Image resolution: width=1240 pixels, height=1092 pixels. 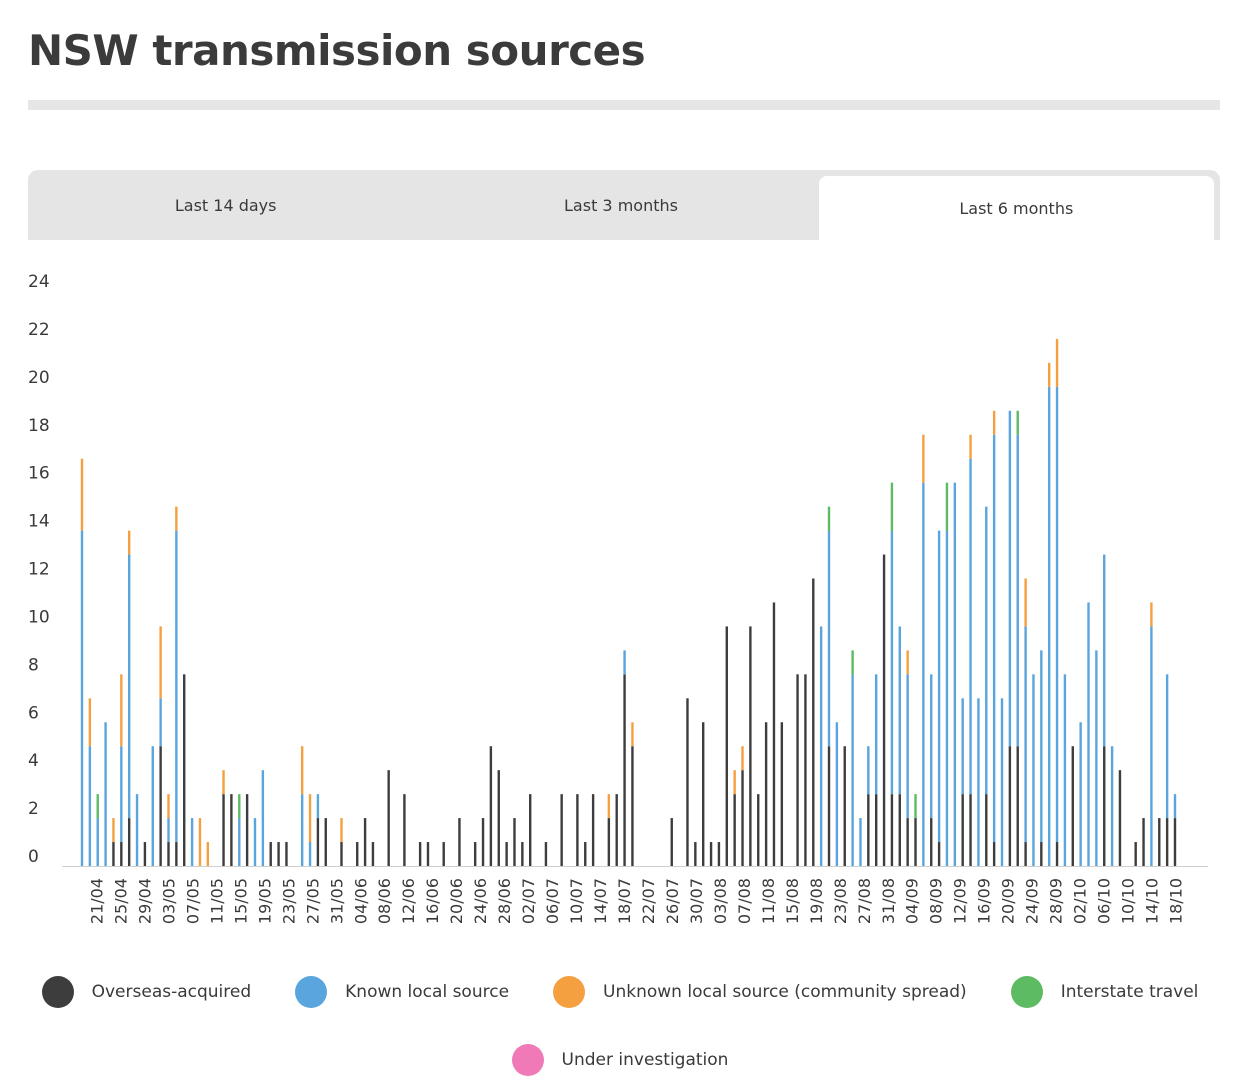 I want to click on legend-item-known-local: Known local source, so click(x=402, y=992).